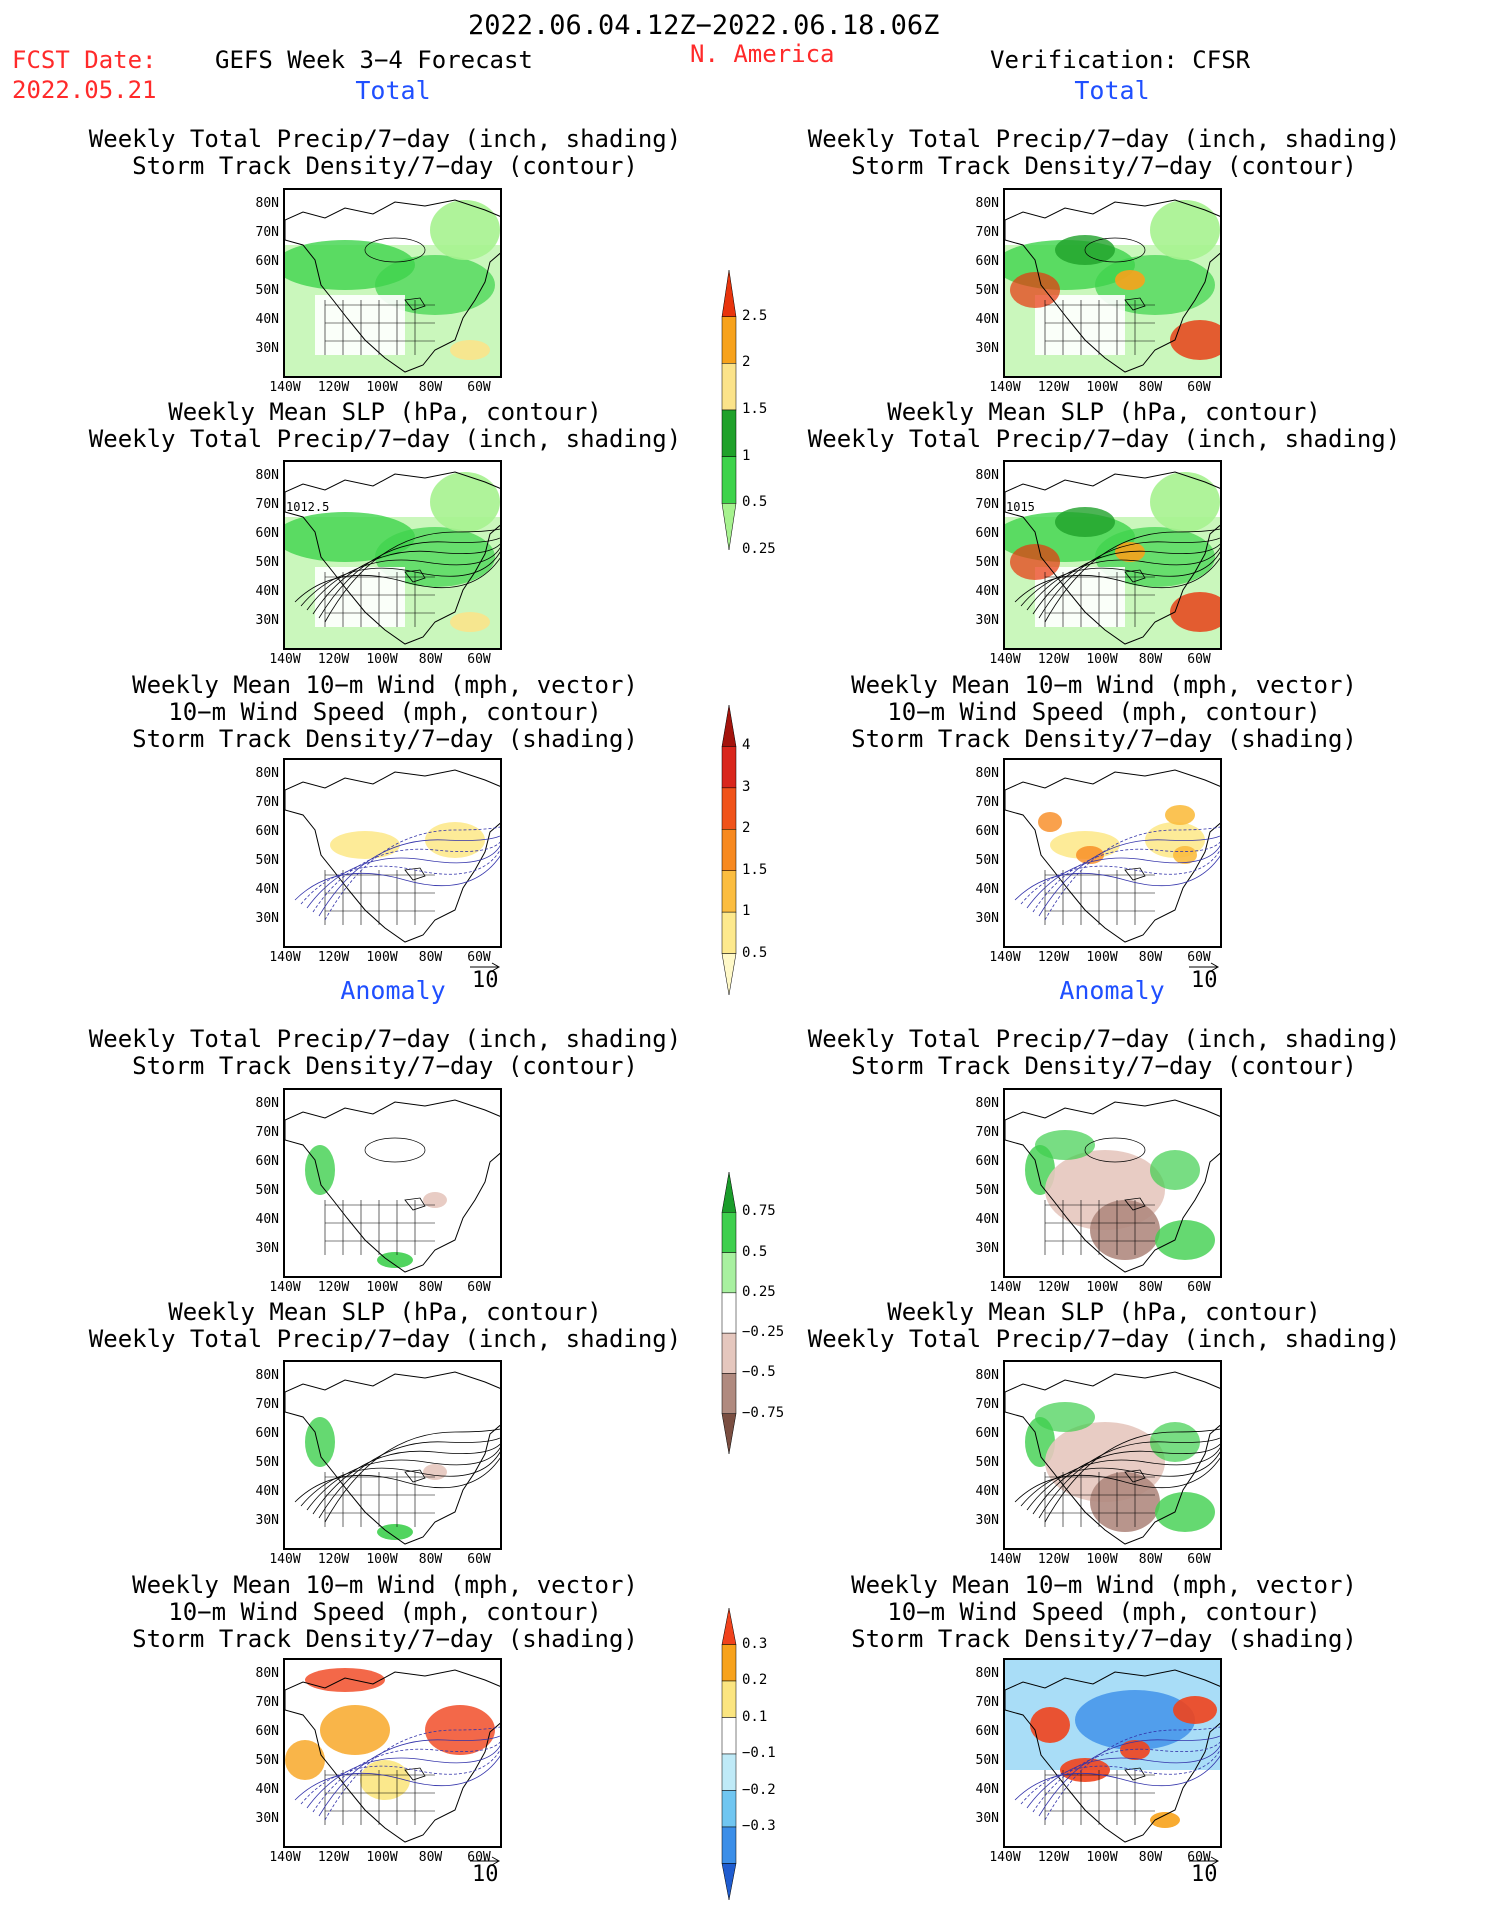  I want to click on region-label: N. America, so click(762, 54).